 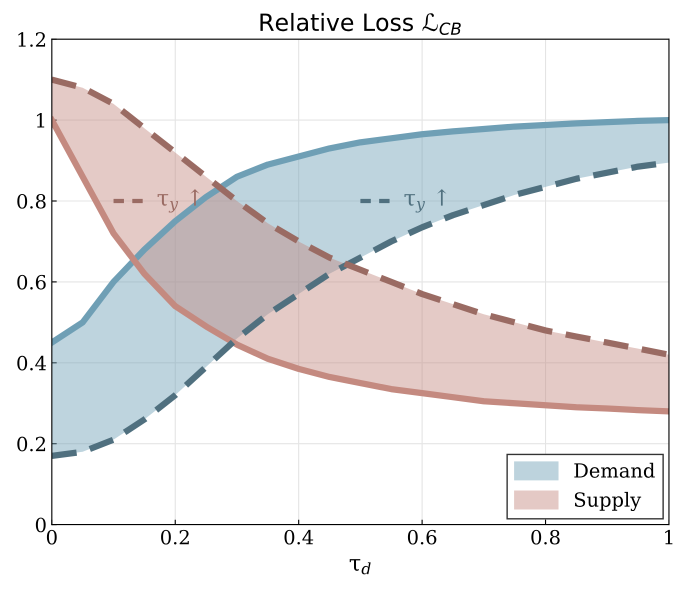 I want to click on legend-label: Demand, so click(x=614, y=470).